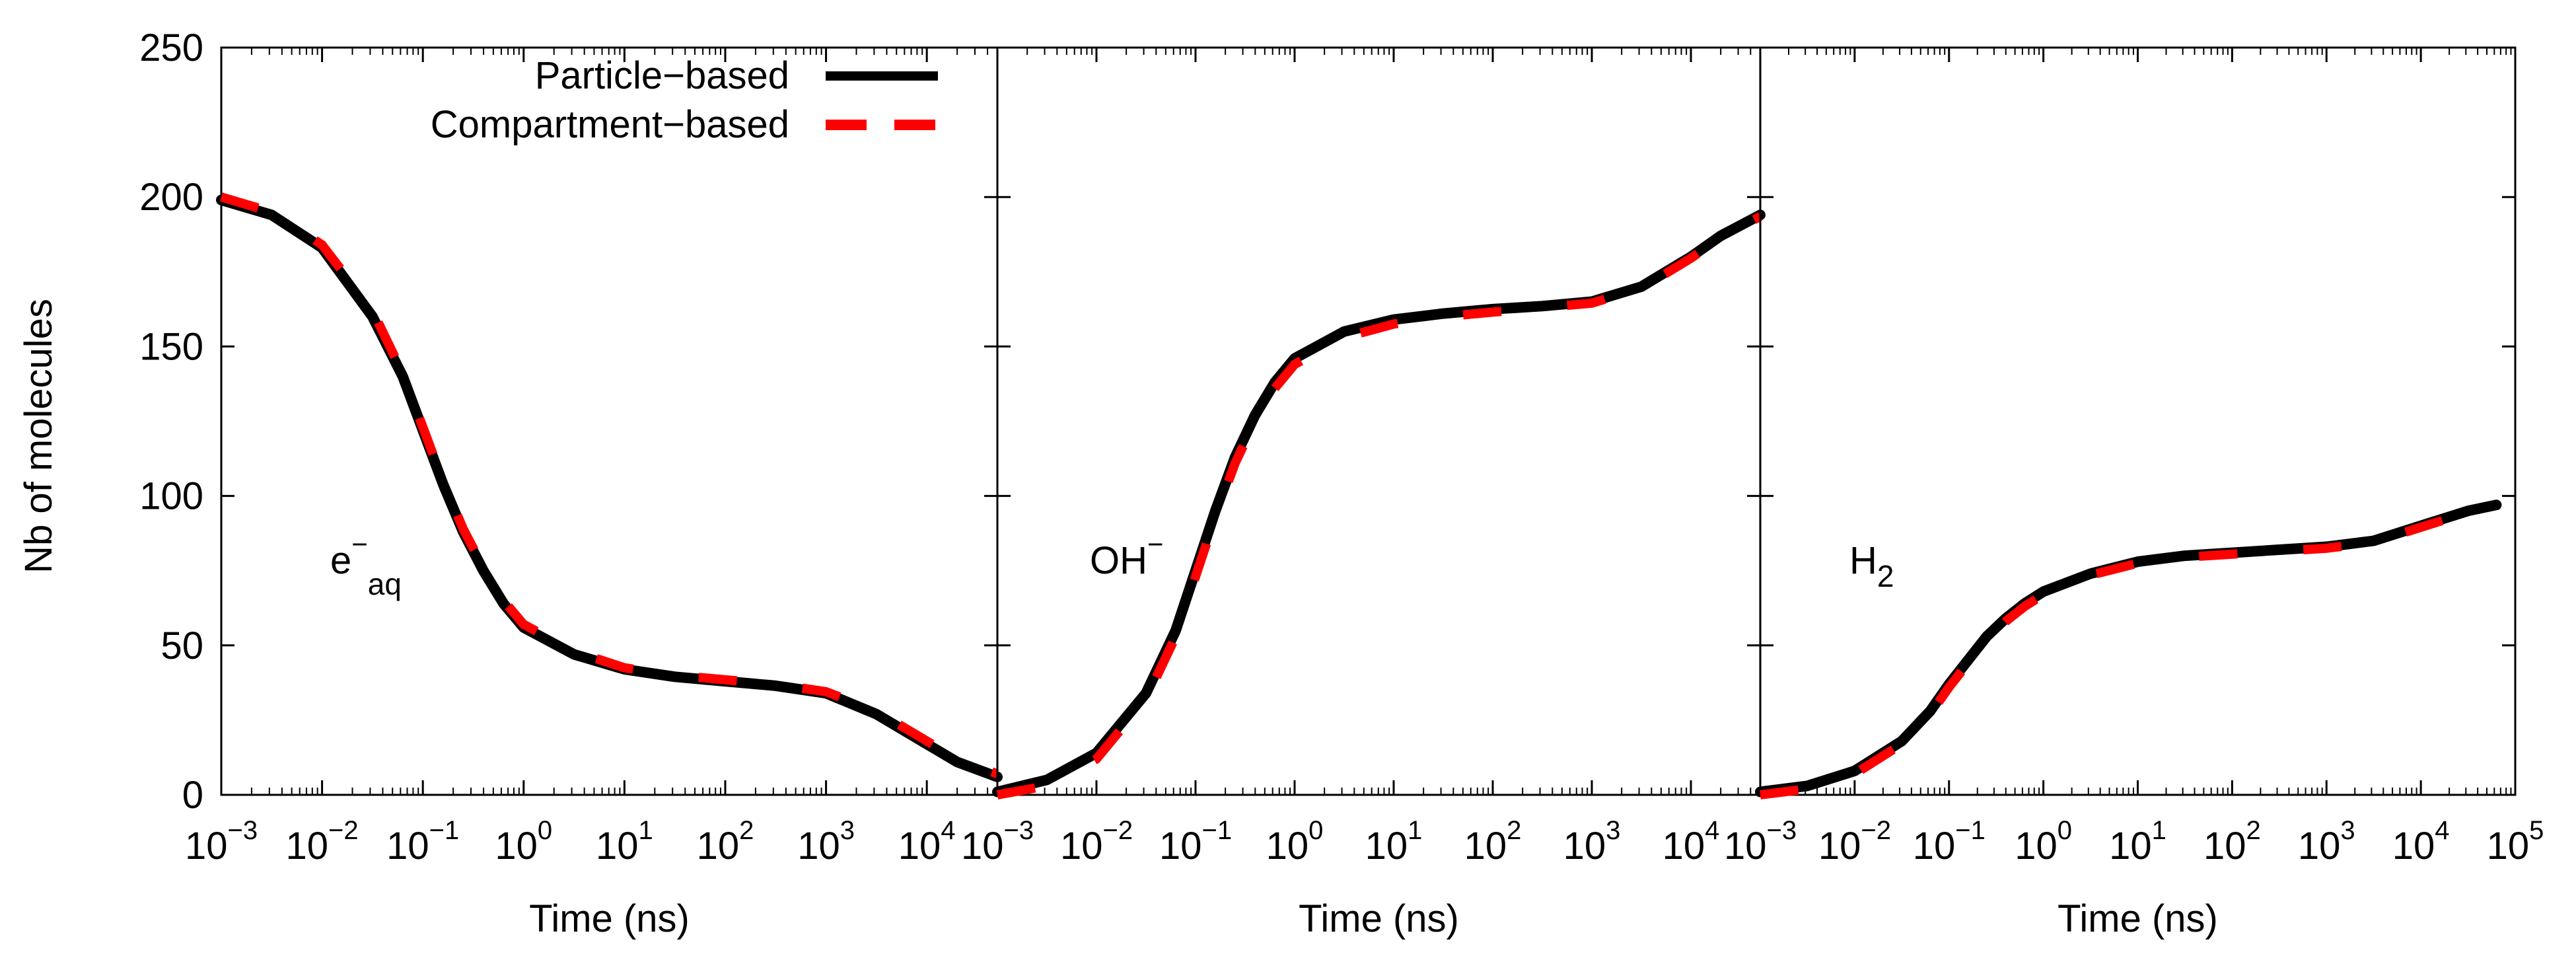  What do you see at coordinates (366, 565) in the screenshot?
I see `species-label: e−aq` at bounding box center [366, 565].